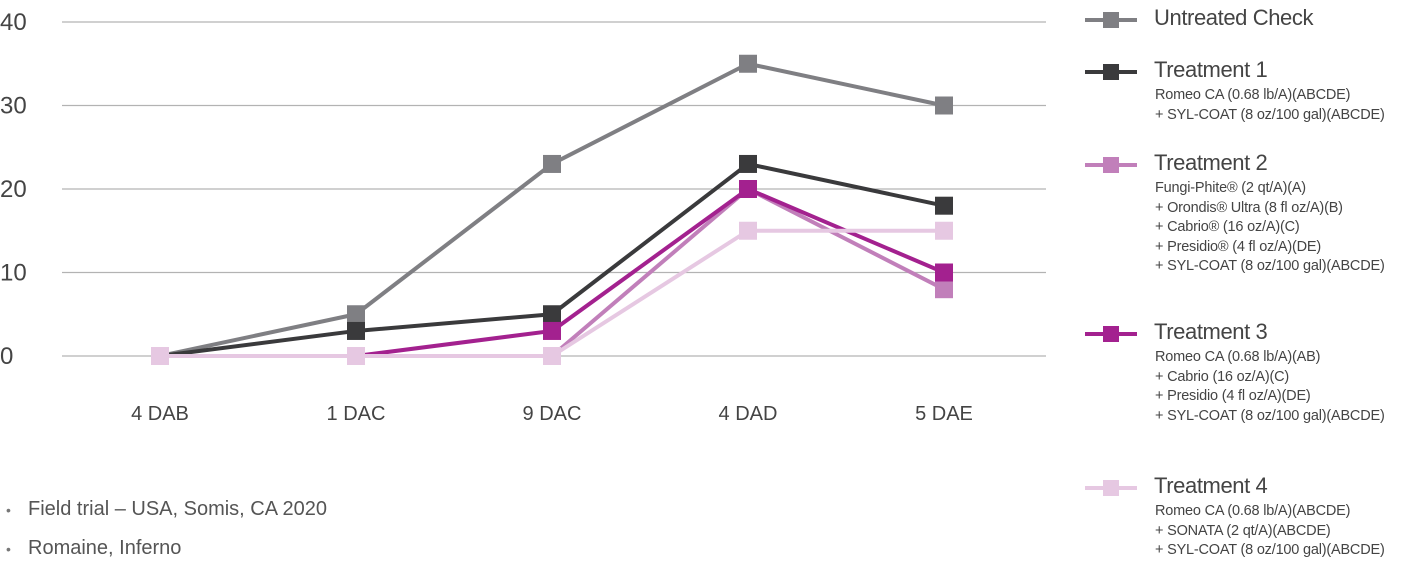  What do you see at coordinates (13, 22) in the screenshot?
I see `y-tick-label: 40` at bounding box center [13, 22].